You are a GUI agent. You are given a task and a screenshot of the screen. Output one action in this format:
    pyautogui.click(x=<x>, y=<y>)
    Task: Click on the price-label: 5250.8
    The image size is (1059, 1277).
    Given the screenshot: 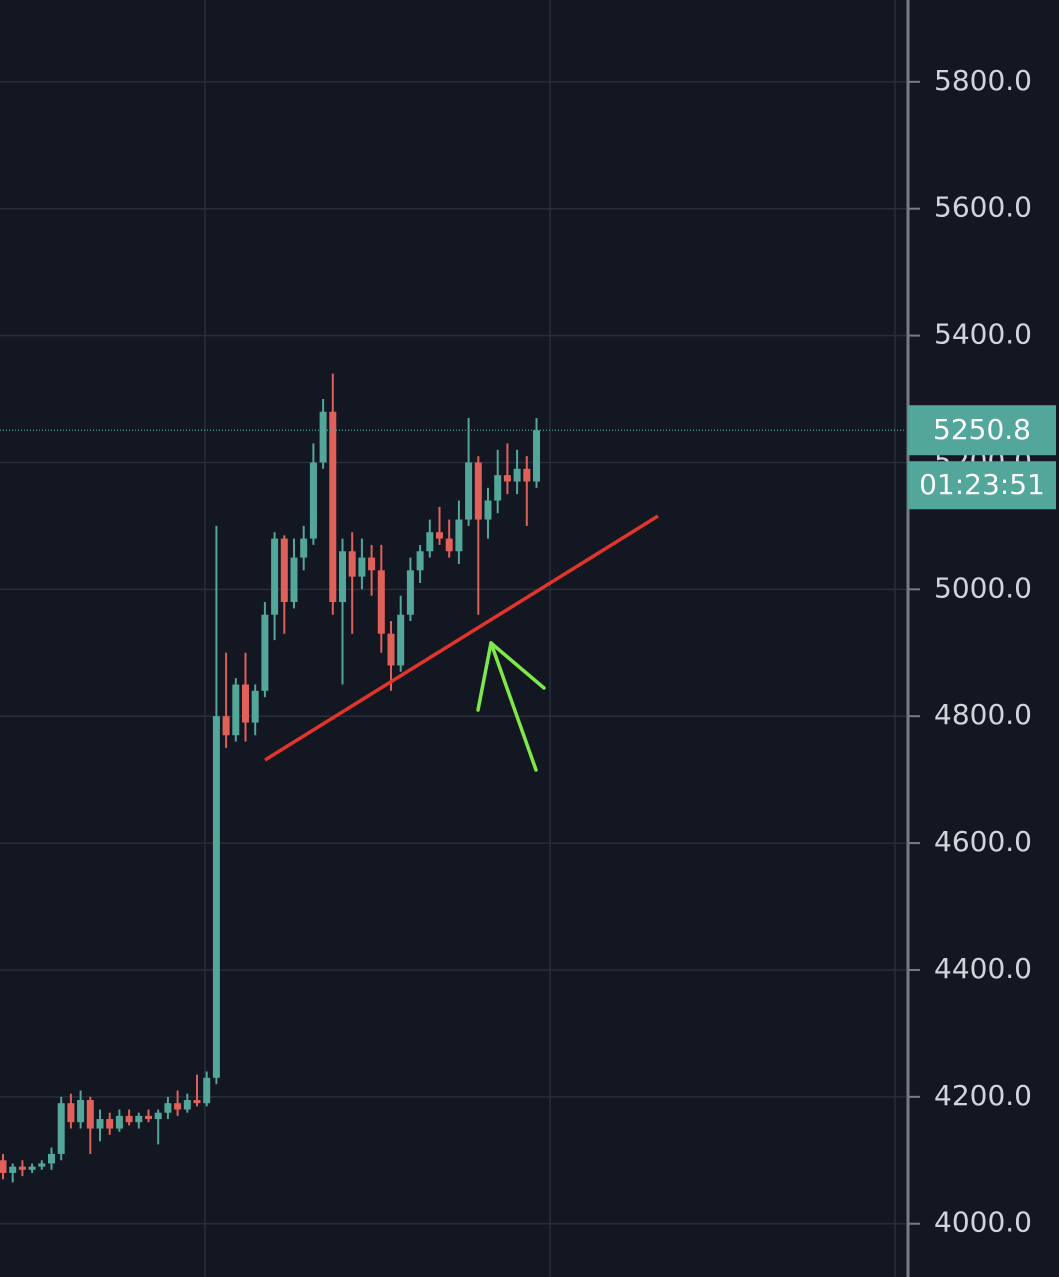 What is the action you would take?
    pyautogui.click(x=982, y=429)
    